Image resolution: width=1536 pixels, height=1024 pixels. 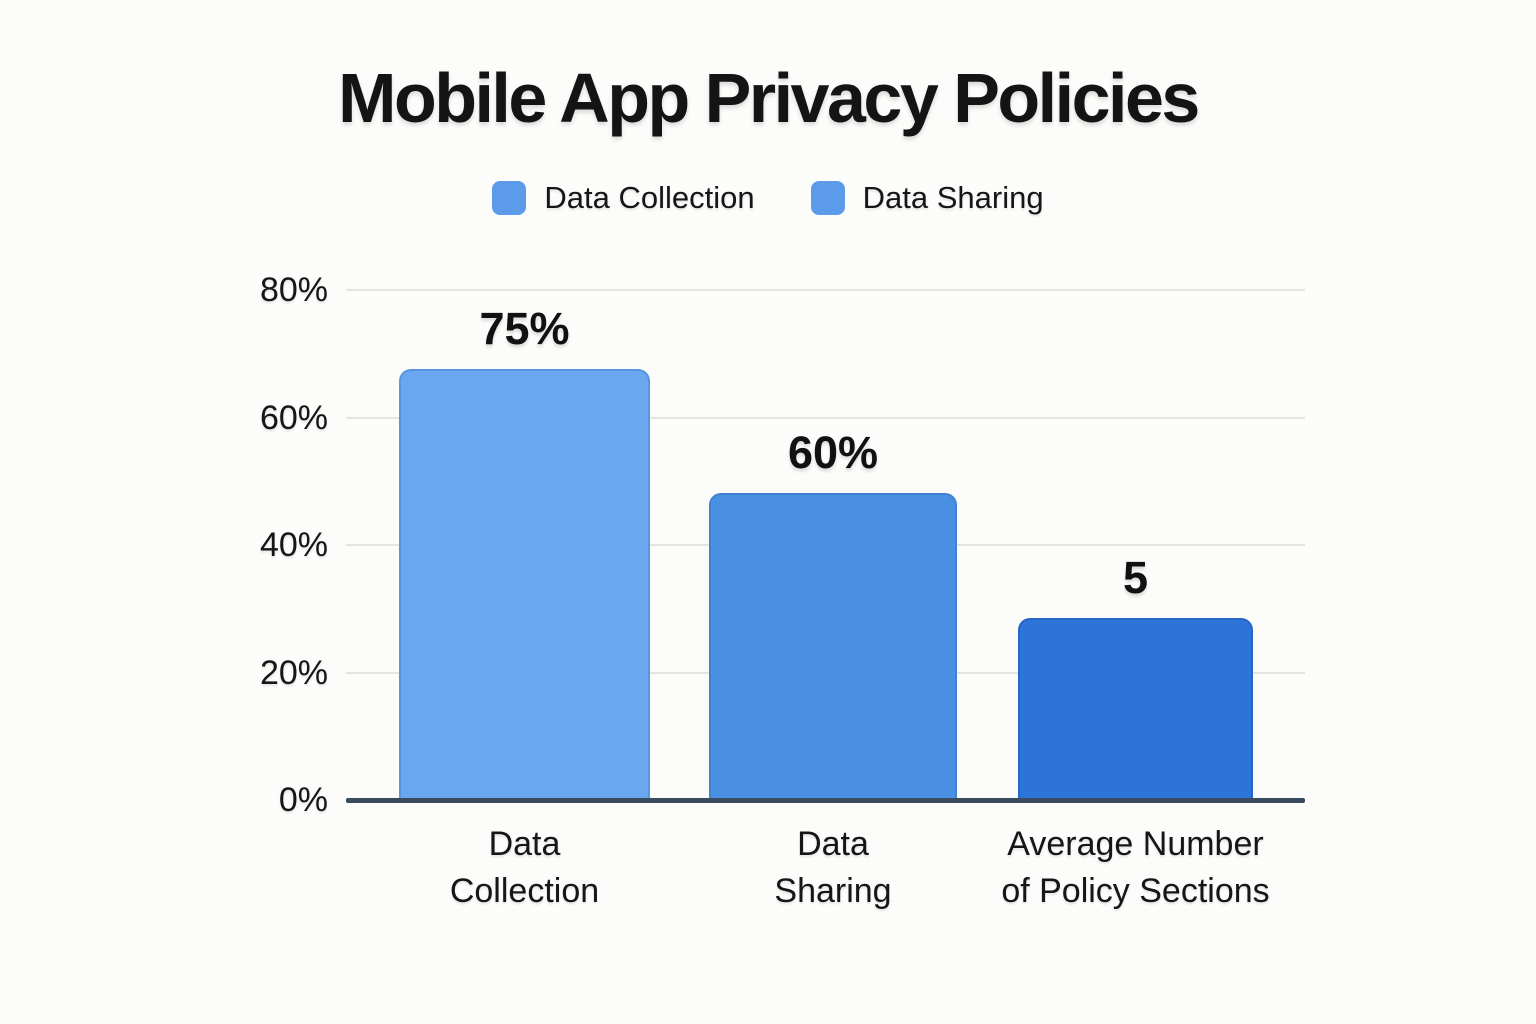 I want to click on x-axis-baseline, so click(x=825, y=800).